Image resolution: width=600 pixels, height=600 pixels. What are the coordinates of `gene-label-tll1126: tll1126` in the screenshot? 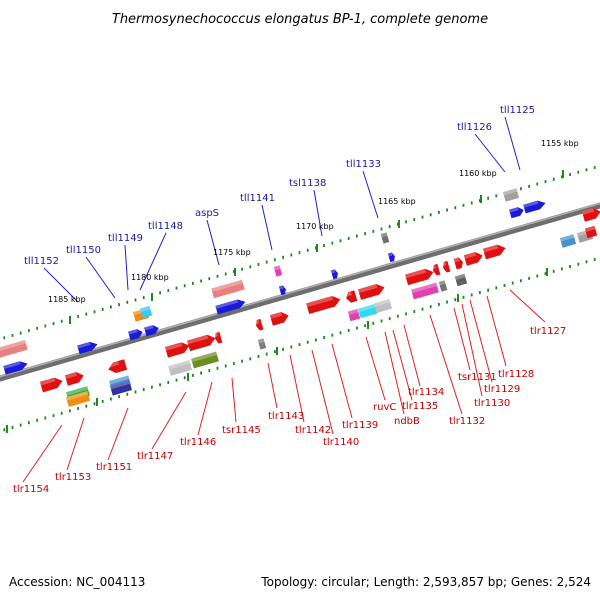 It's located at (474, 127).